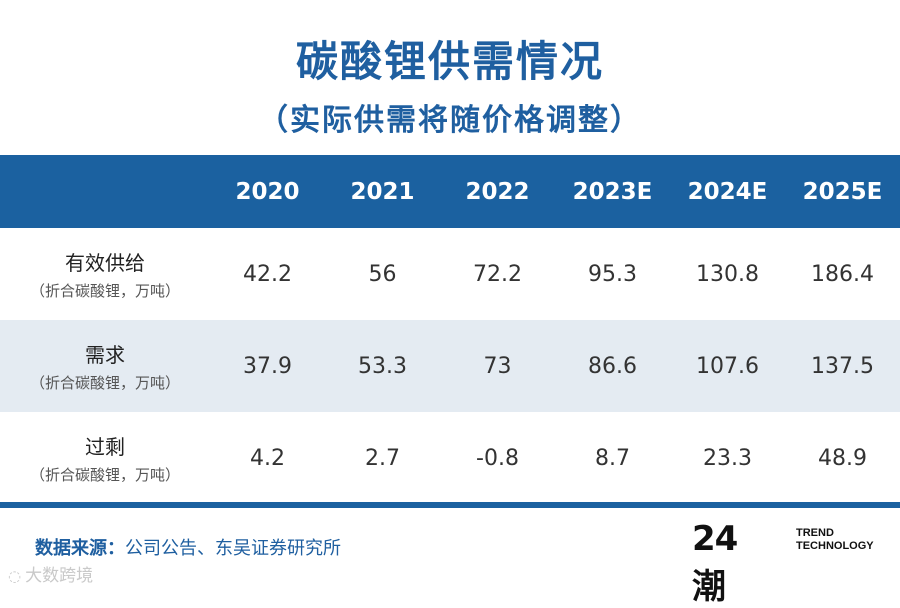 The width and height of the screenshot is (900, 608). What do you see at coordinates (105, 447) in the screenshot?
I see `row-label: 过剩` at bounding box center [105, 447].